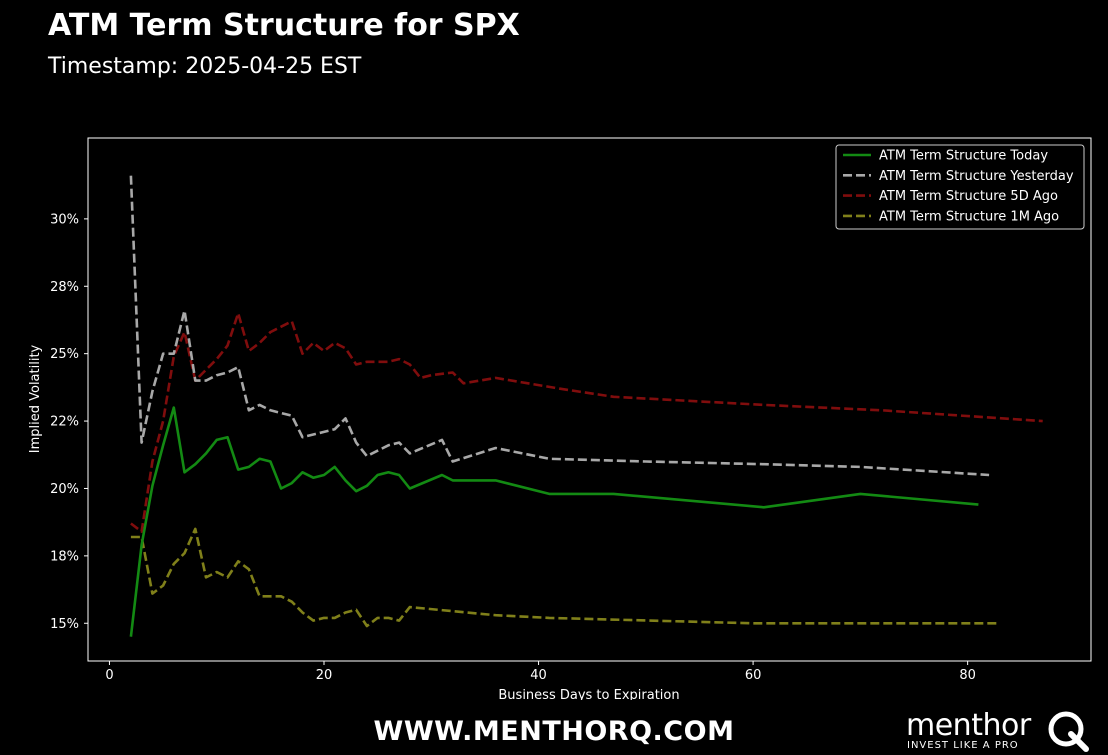 The image size is (1108, 755). I want to click on legend-label-atm-term-structure-5d-ago: ATM Term Structure 5D Ago, so click(968, 196).